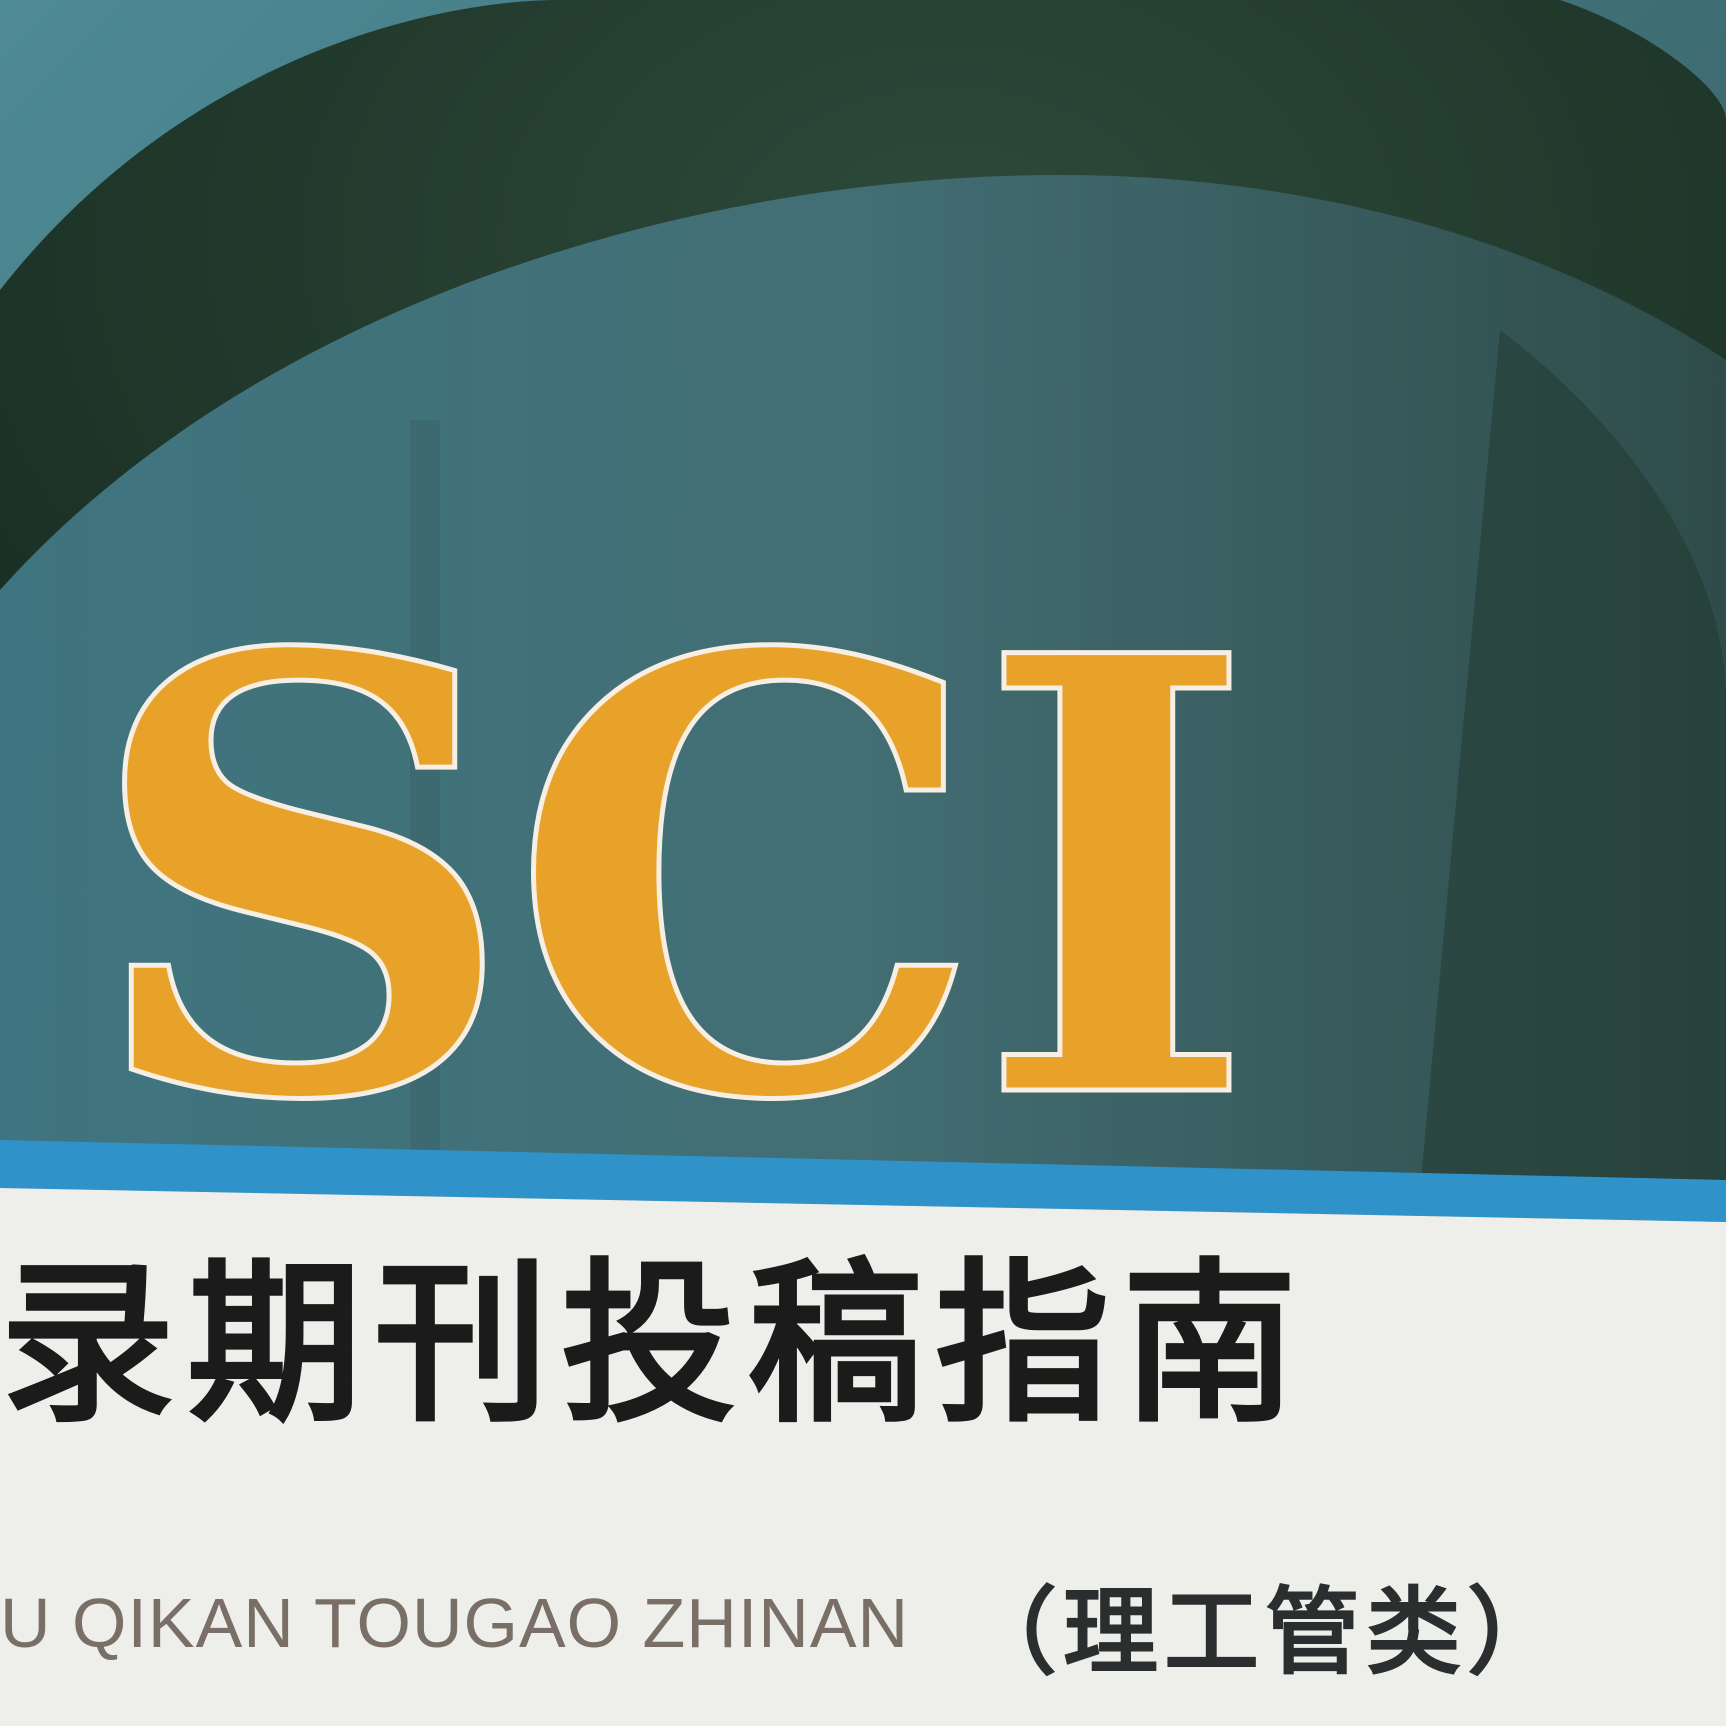 This screenshot has height=1726, width=1726. I want to click on blue-band, so click(863, 1181).